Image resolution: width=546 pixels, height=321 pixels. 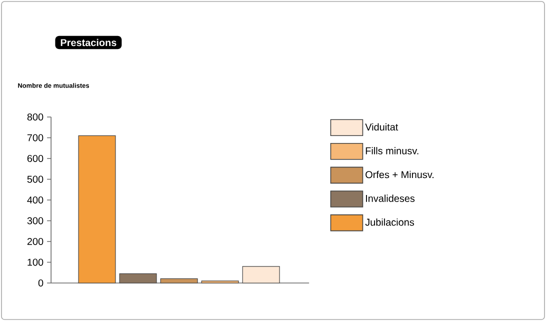 What do you see at coordinates (35, 200) in the screenshot?
I see `y-tick-label: 400` at bounding box center [35, 200].